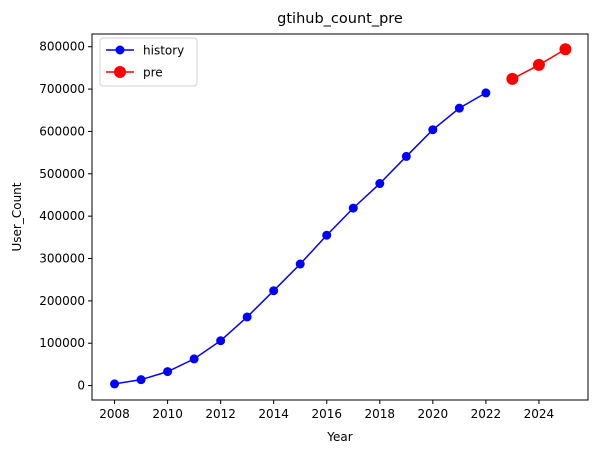  Describe the element at coordinates (380, 414) in the screenshot. I see `x-tick-label: 2018` at that location.